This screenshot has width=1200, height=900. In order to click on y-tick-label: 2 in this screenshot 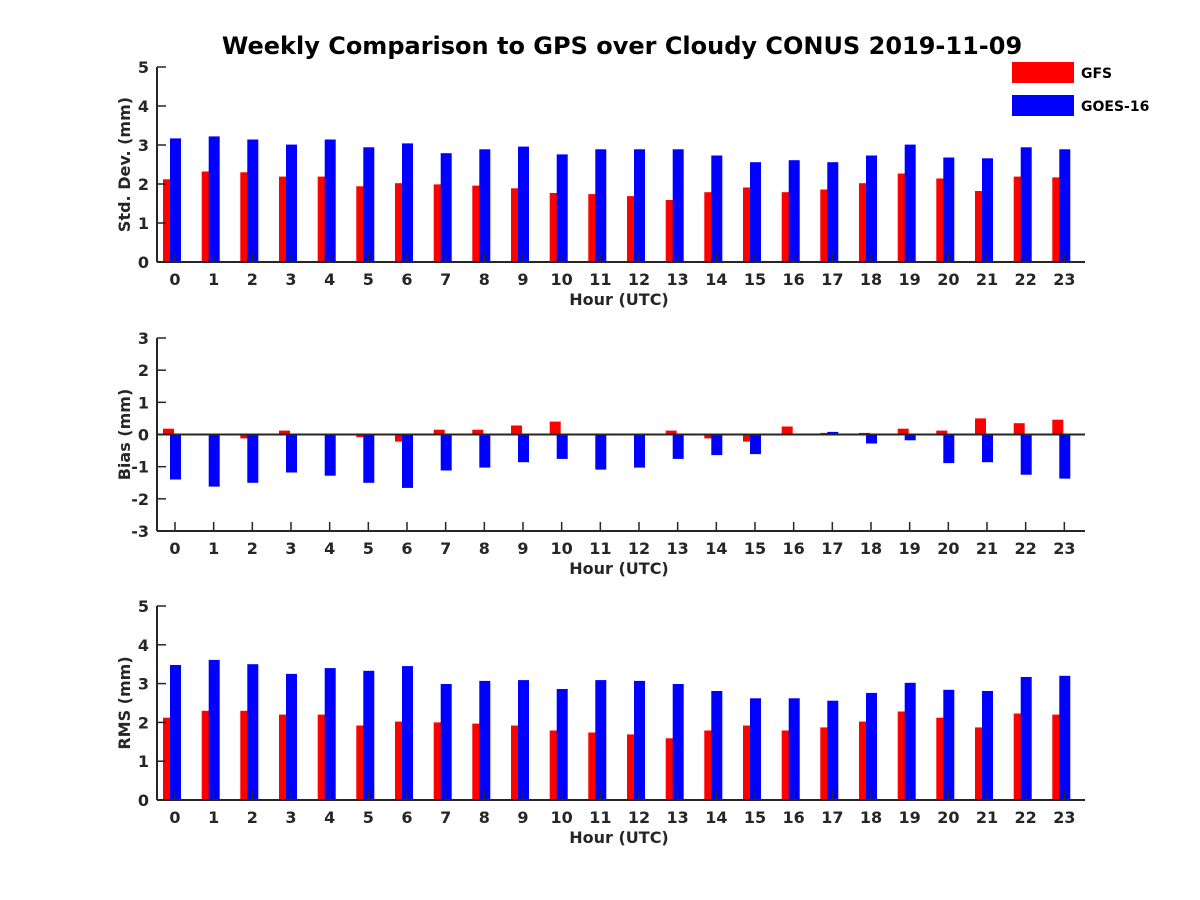, I will do `click(143, 370)`.